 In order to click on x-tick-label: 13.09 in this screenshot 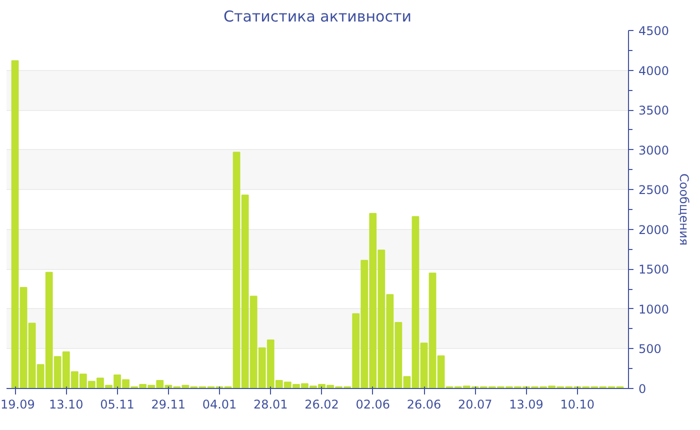, I will do `click(526, 405)`.